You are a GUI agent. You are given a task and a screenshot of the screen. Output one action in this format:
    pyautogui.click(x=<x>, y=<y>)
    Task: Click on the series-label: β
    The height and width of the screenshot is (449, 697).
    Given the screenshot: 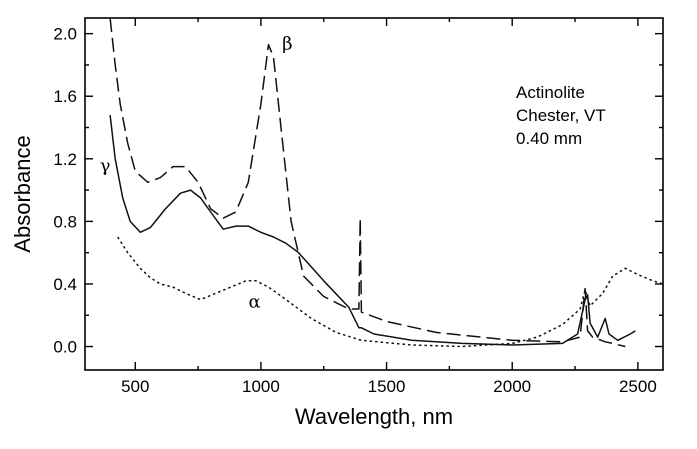 What is the action you would take?
    pyautogui.click(x=287, y=43)
    